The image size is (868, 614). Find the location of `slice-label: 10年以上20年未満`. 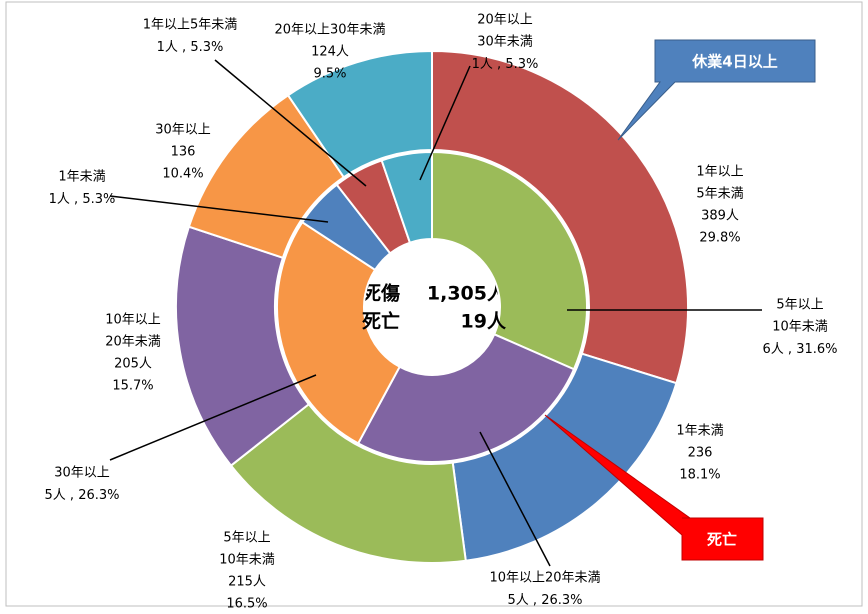

slice-label: 10年以上20年未満 is located at coordinates (544, 578).